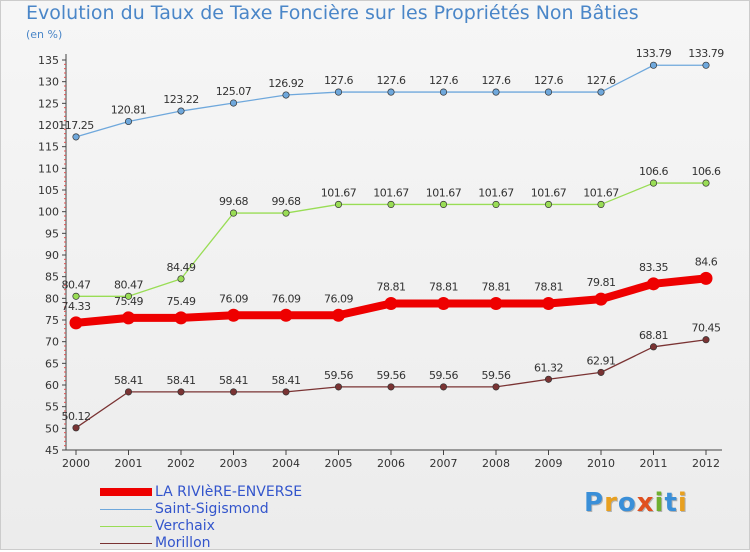  I want to click on y-tick-label: 125, so click(48, 103).